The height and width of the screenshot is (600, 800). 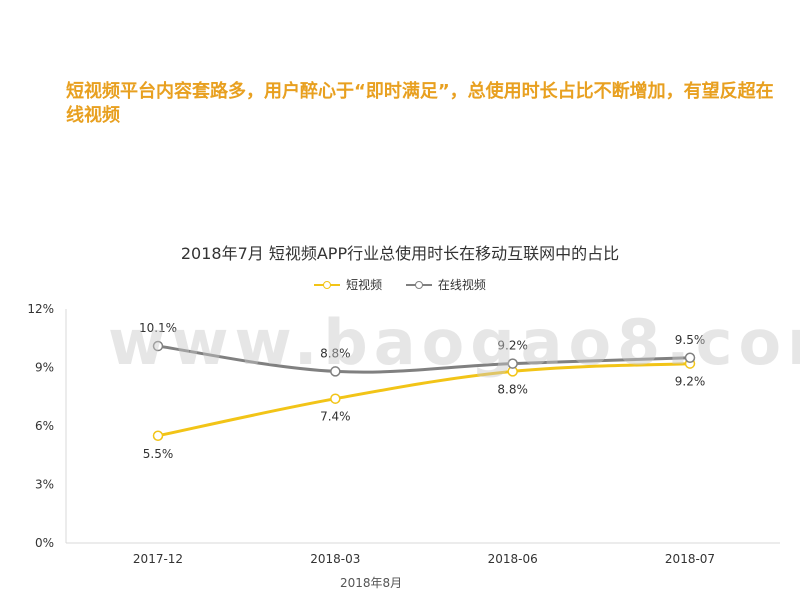 What do you see at coordinates (44, 543) in the screenshot?
I see `y-tick-label: 0%` at bounding box center [44, 543].